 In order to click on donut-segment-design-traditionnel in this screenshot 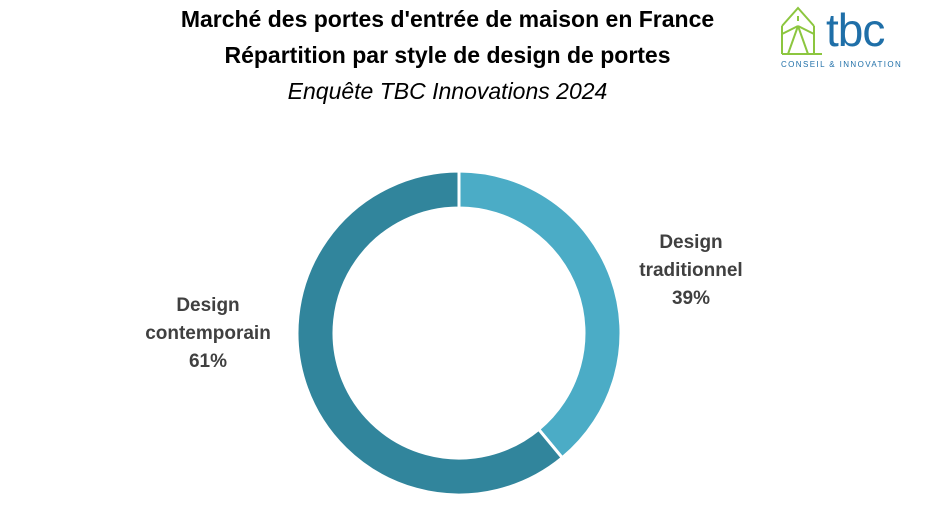, I will do `click(540, 314)`.